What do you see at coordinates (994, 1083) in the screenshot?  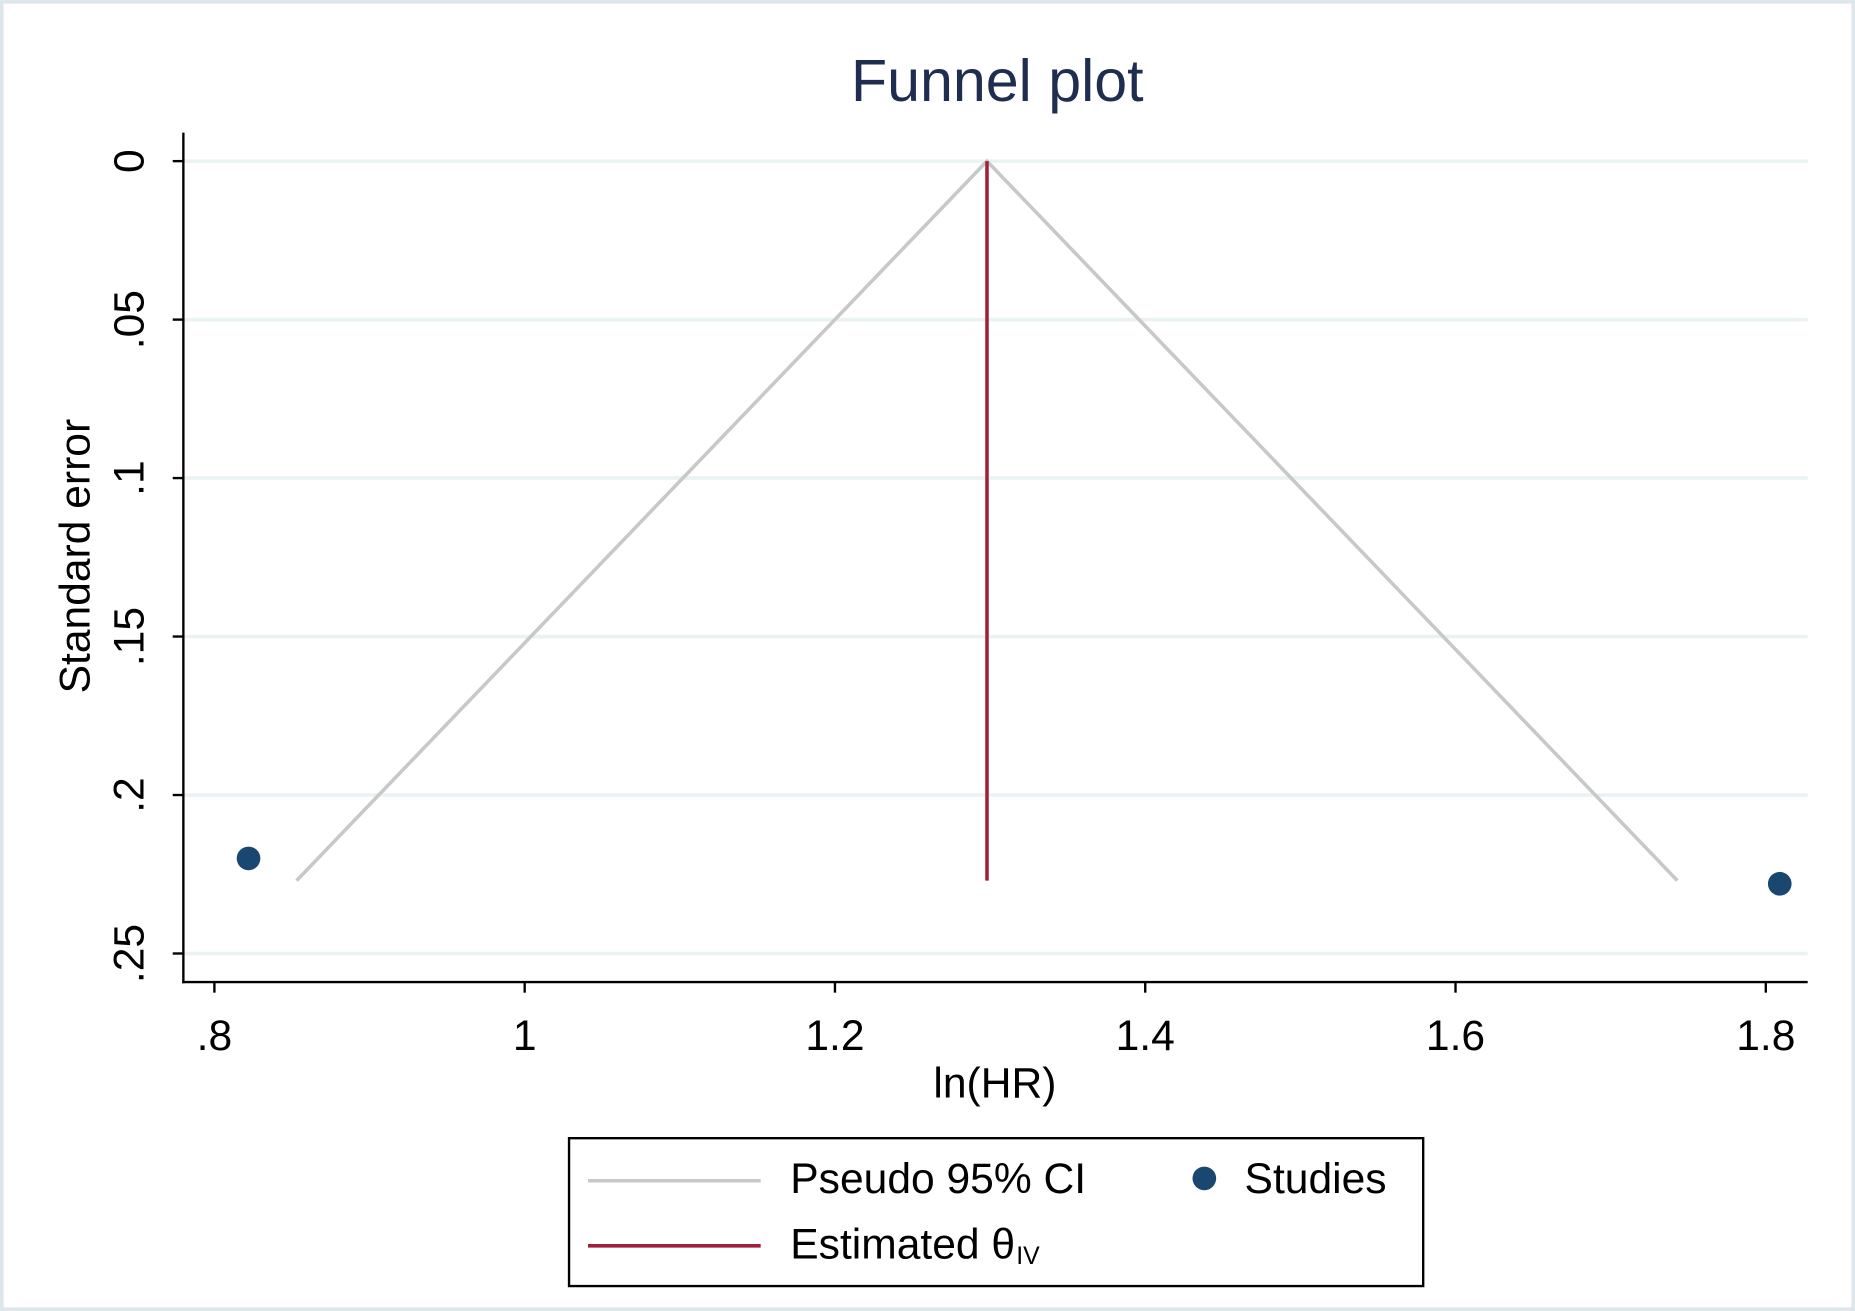 I see `x-axis-title: ln(HR)` at bounding box center [994, 1083].